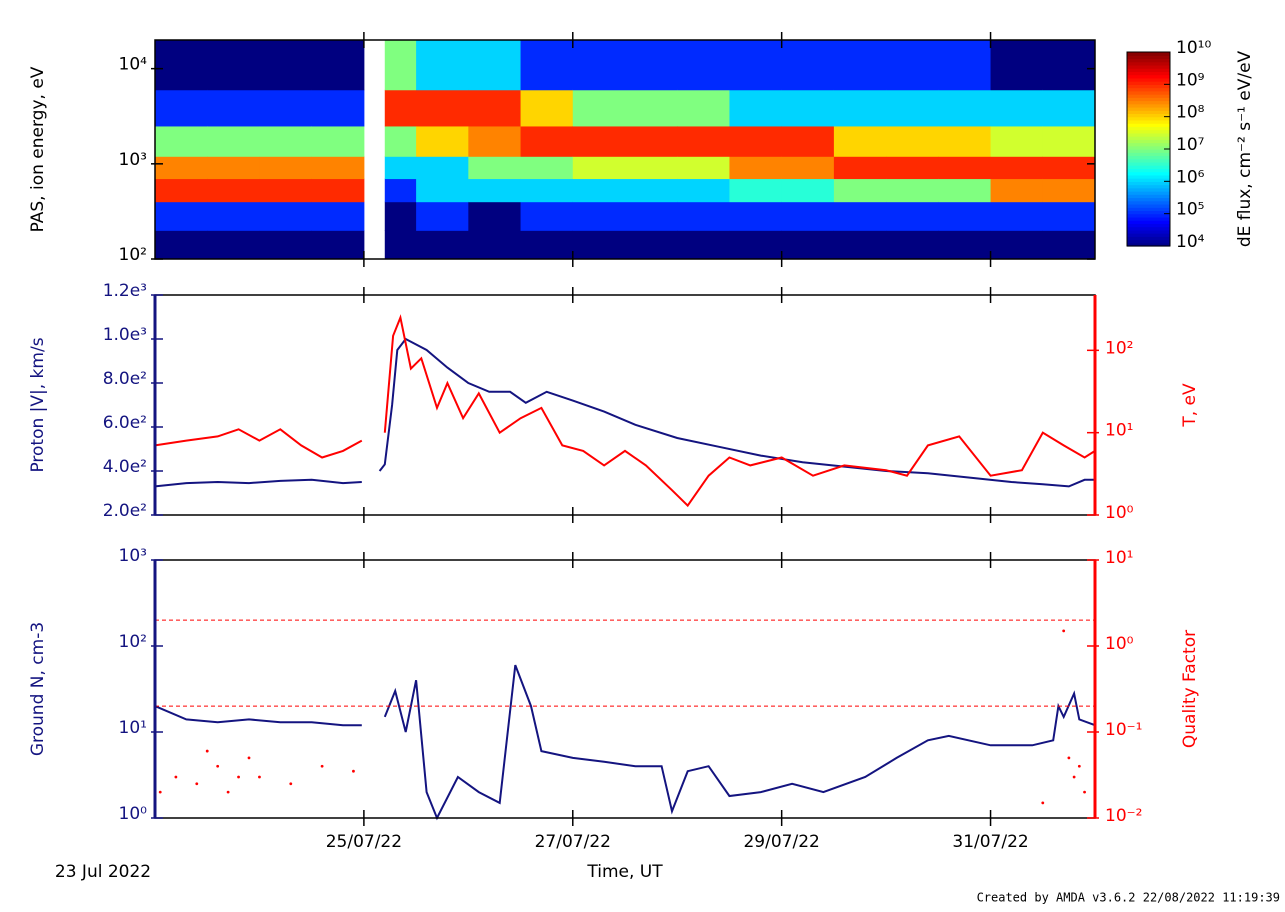  What do you see at coordinates (990, 842) in the screenshot?
I see `x-tick-label: 31/07/22` at bounding box center [990, 842].